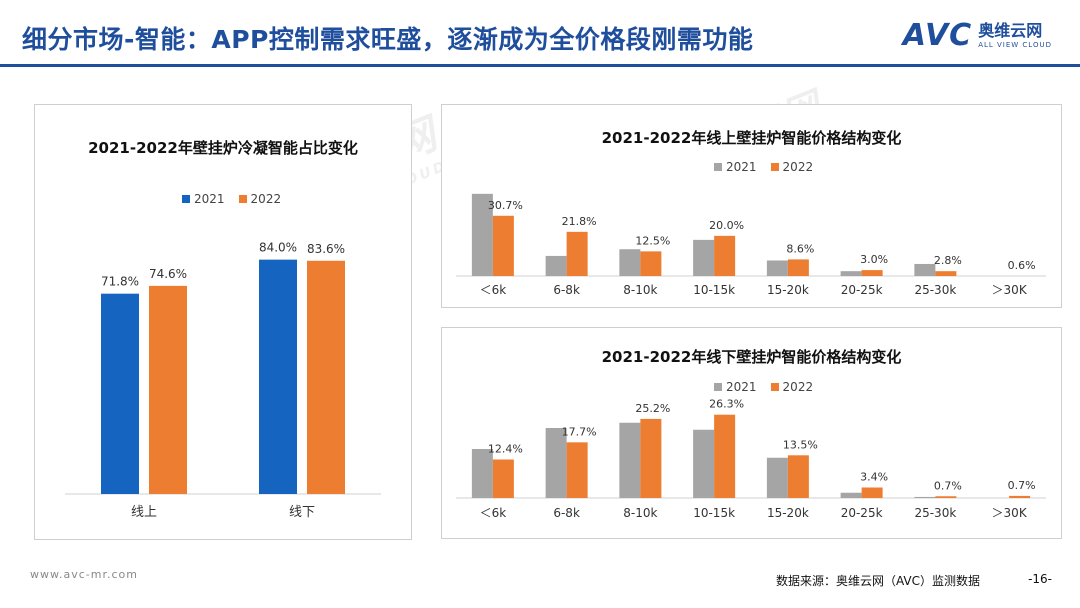 This screenshot has width=1080, height=608. Describe the element at coordinates (326, 249) in the screenshot. I see `data-label: 83.6%` at that location.